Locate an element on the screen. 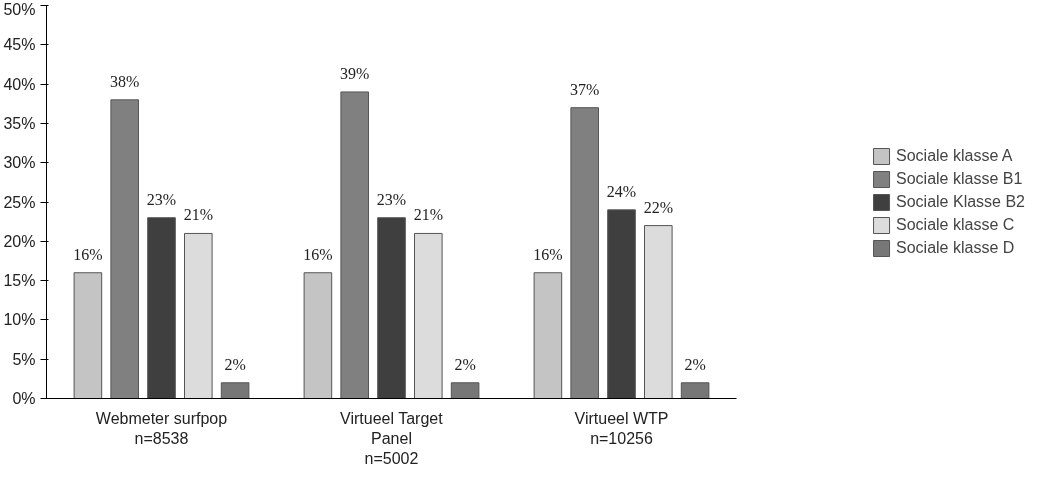 The height and width of the screenshot is (481, 1052). legend-label: Sociale klasse D is located at coordinates (955, 247).